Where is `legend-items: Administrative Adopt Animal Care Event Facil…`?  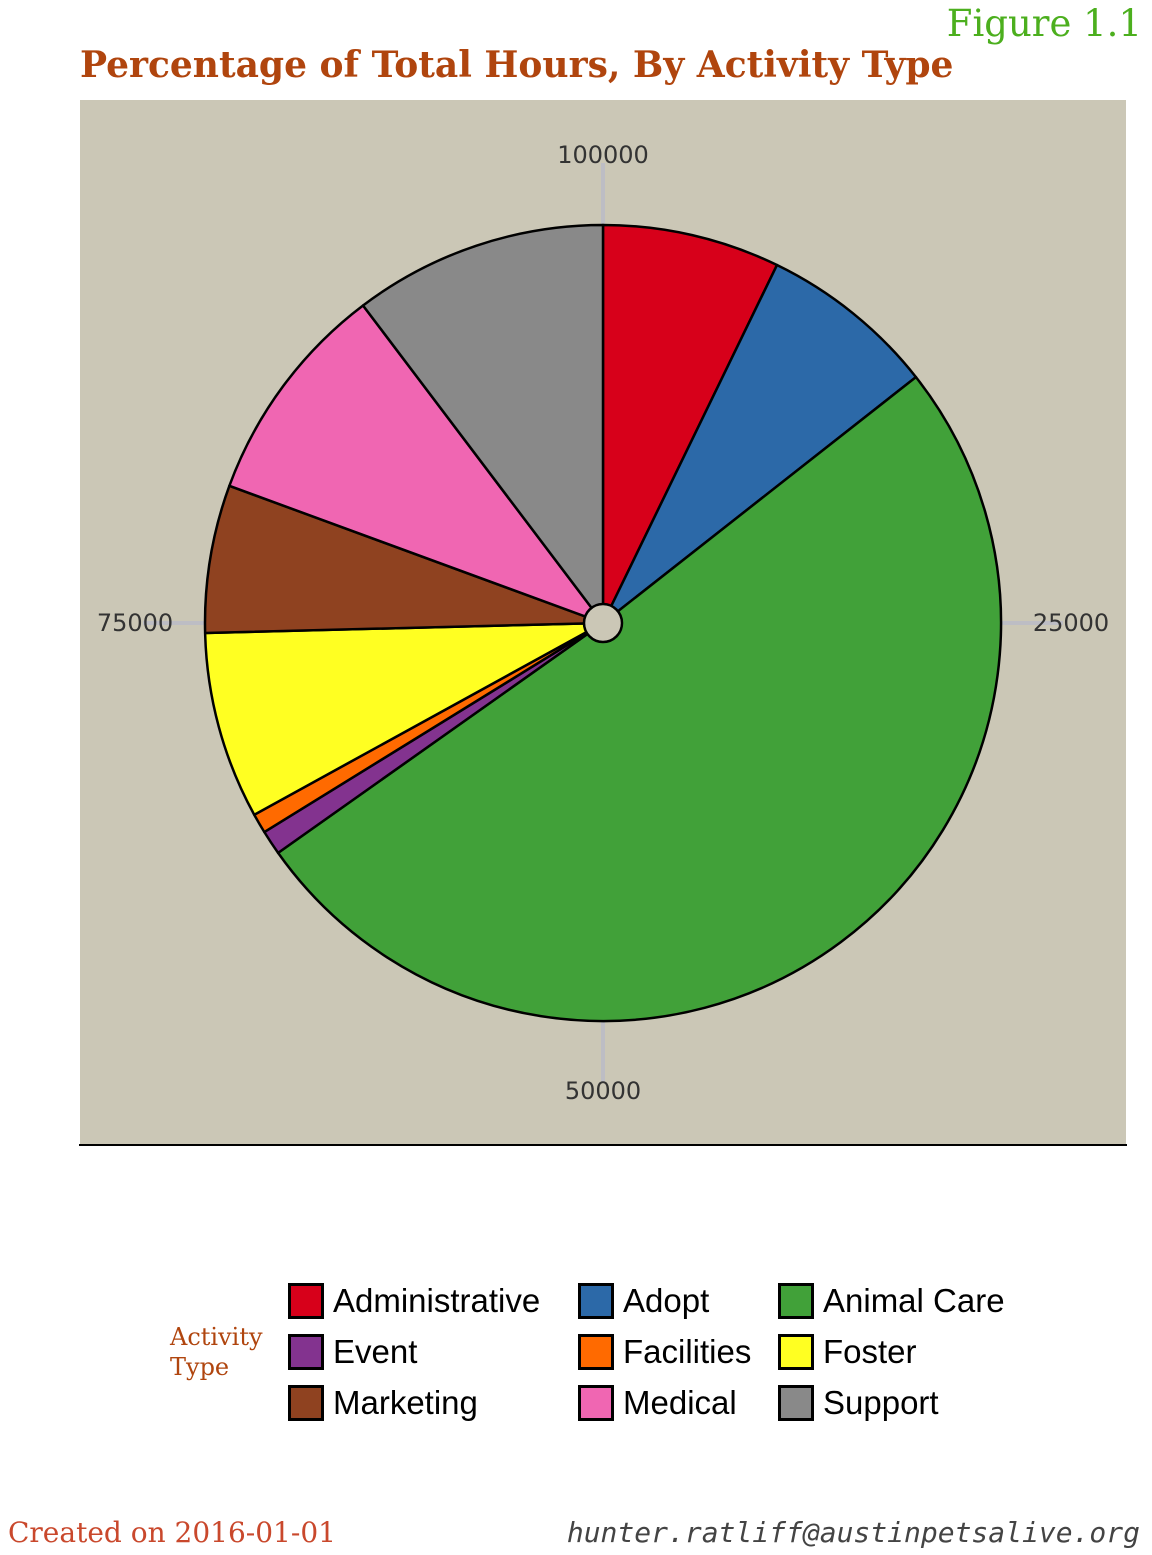 legend-items: Administrative Adopt Animal Care Event Facil… is located at coordinates (658, 1351).